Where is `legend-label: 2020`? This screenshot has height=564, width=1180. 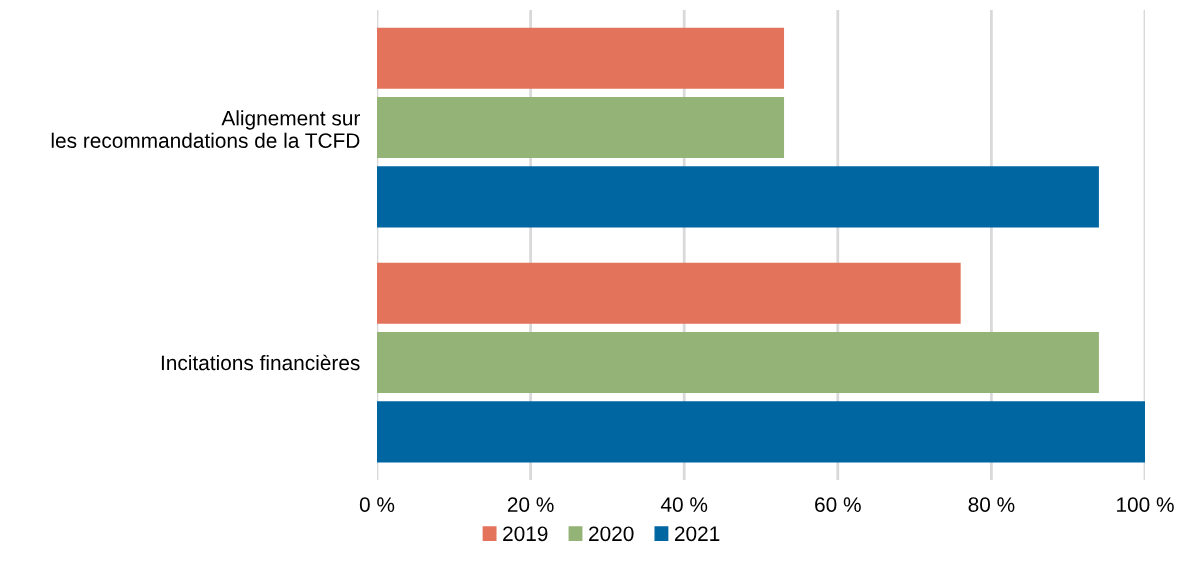 legend-label: 2020 is located at coordinates (611, 534).